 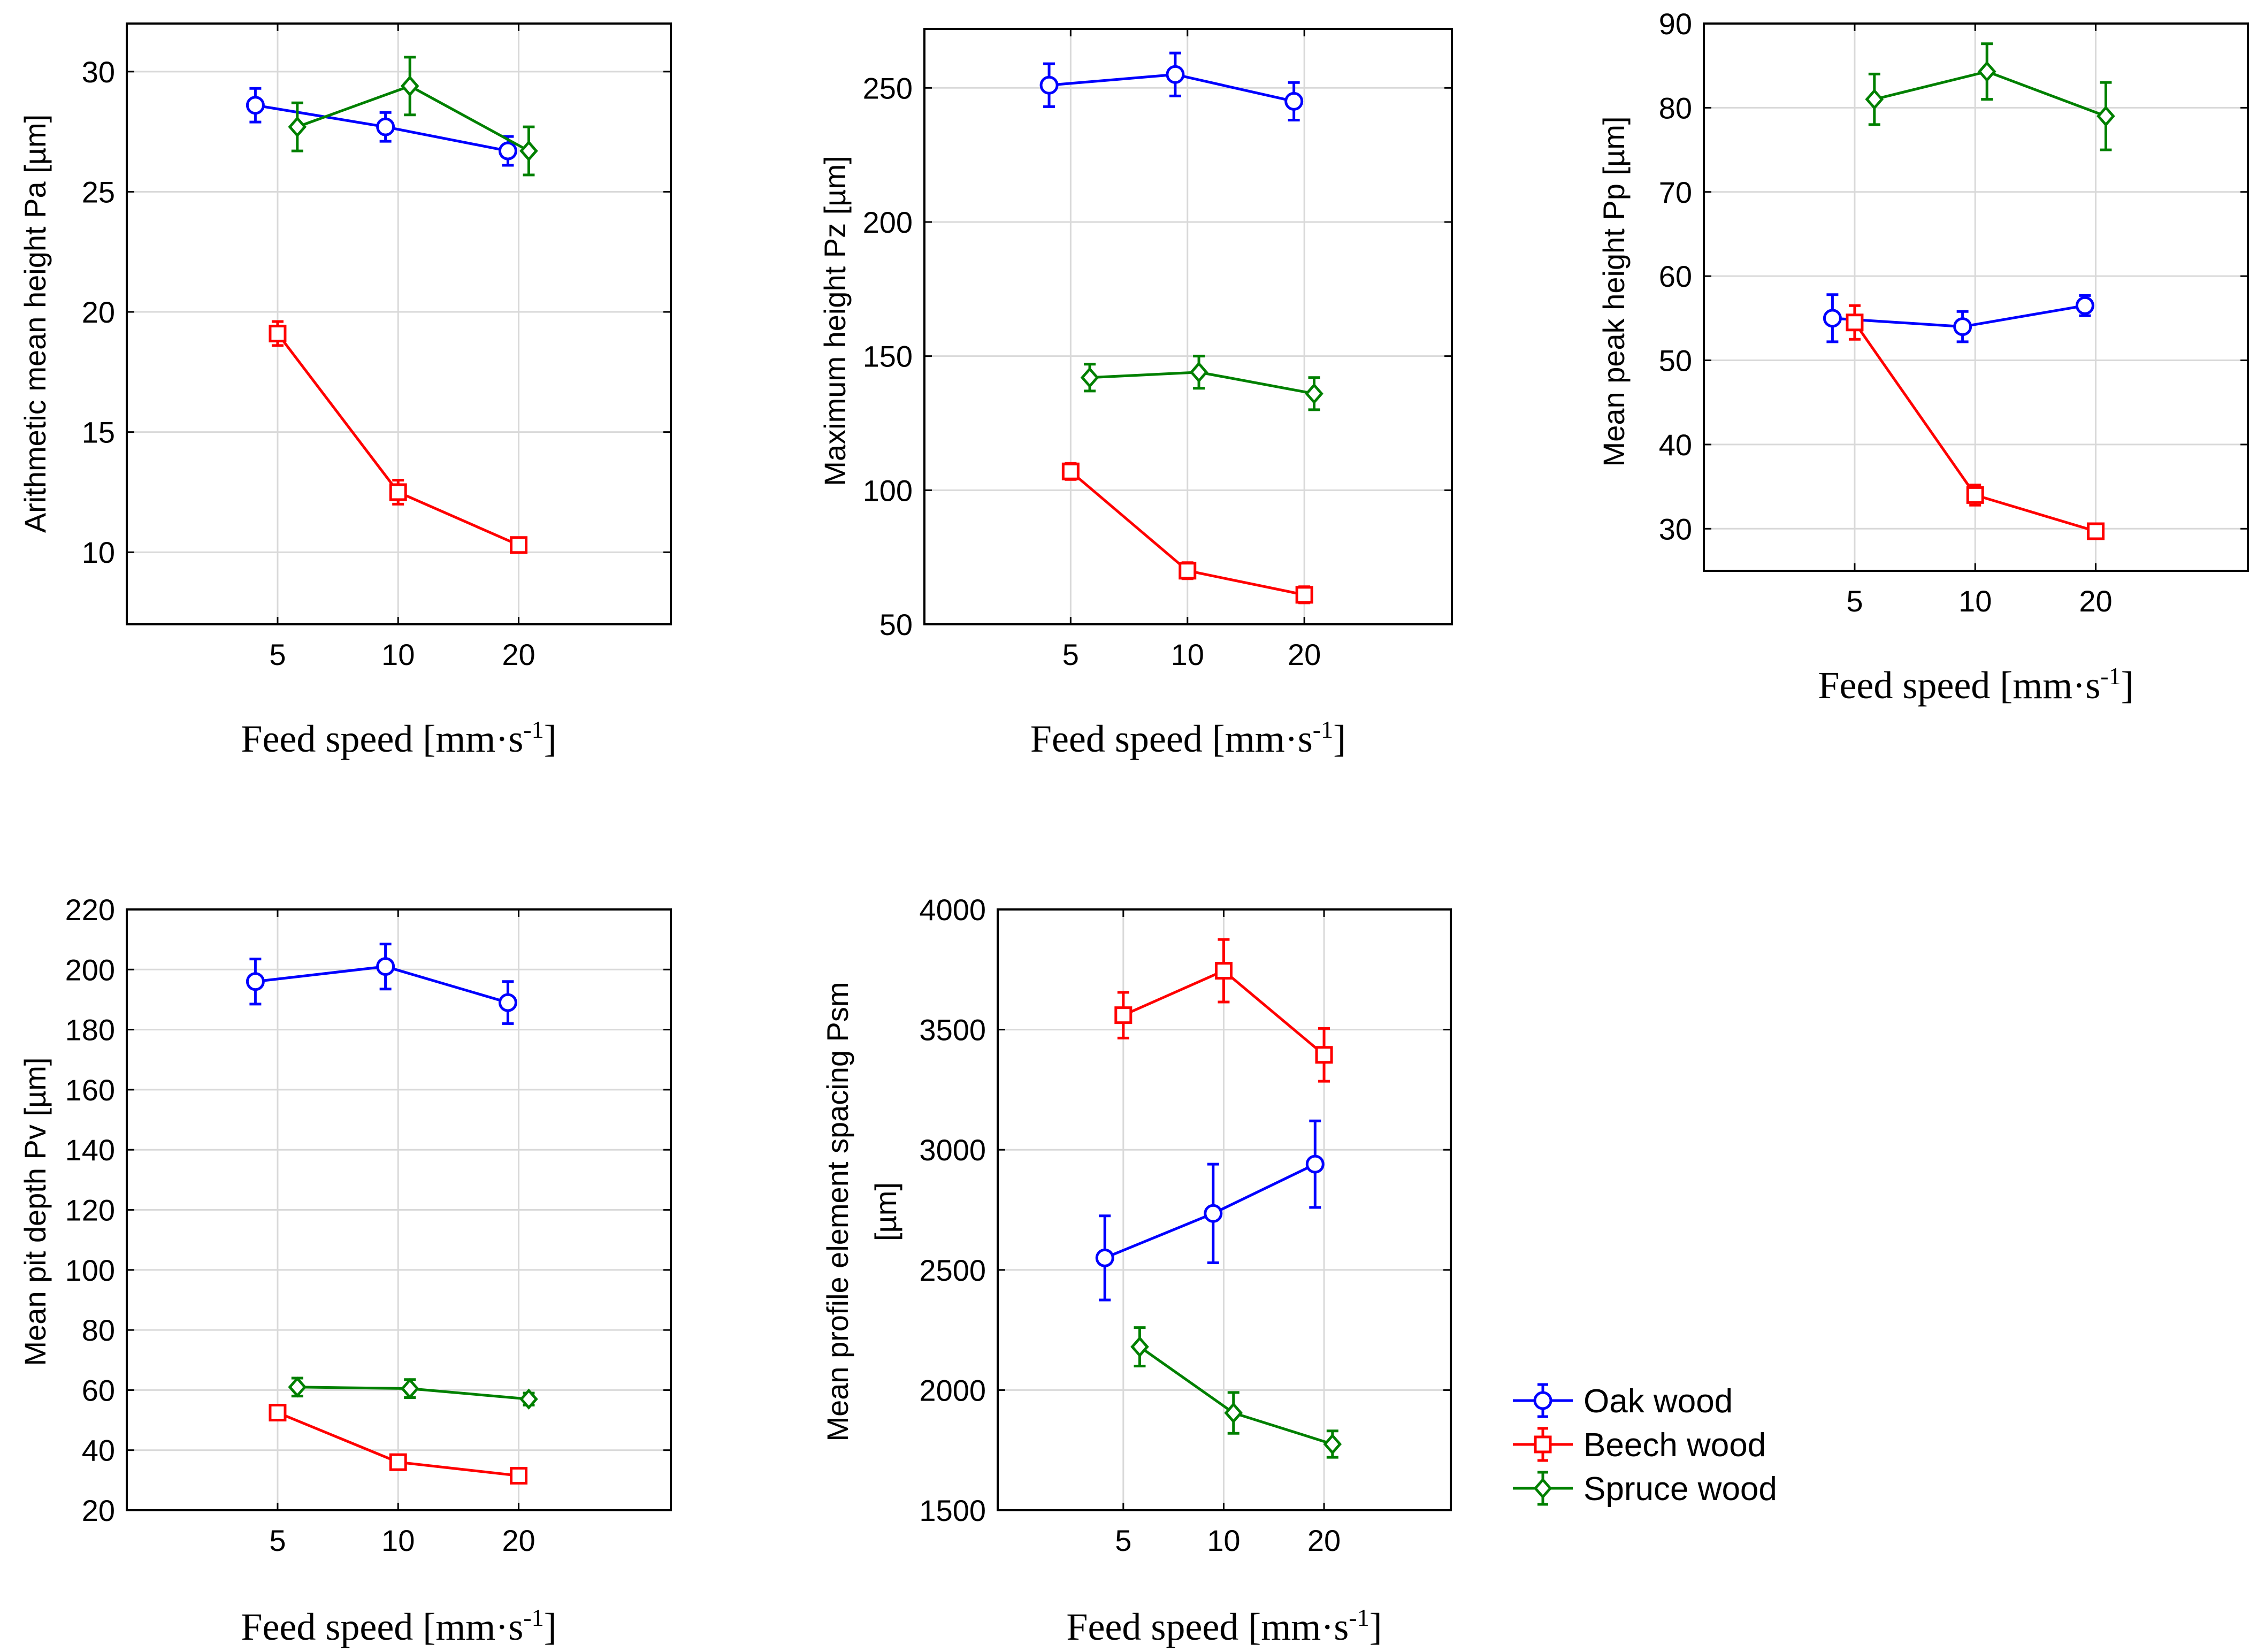 What do you see at coordinates (953, 1510) in the screenshot?
I see `y-tick-label: 1500` at bounding box center [953, 1510].